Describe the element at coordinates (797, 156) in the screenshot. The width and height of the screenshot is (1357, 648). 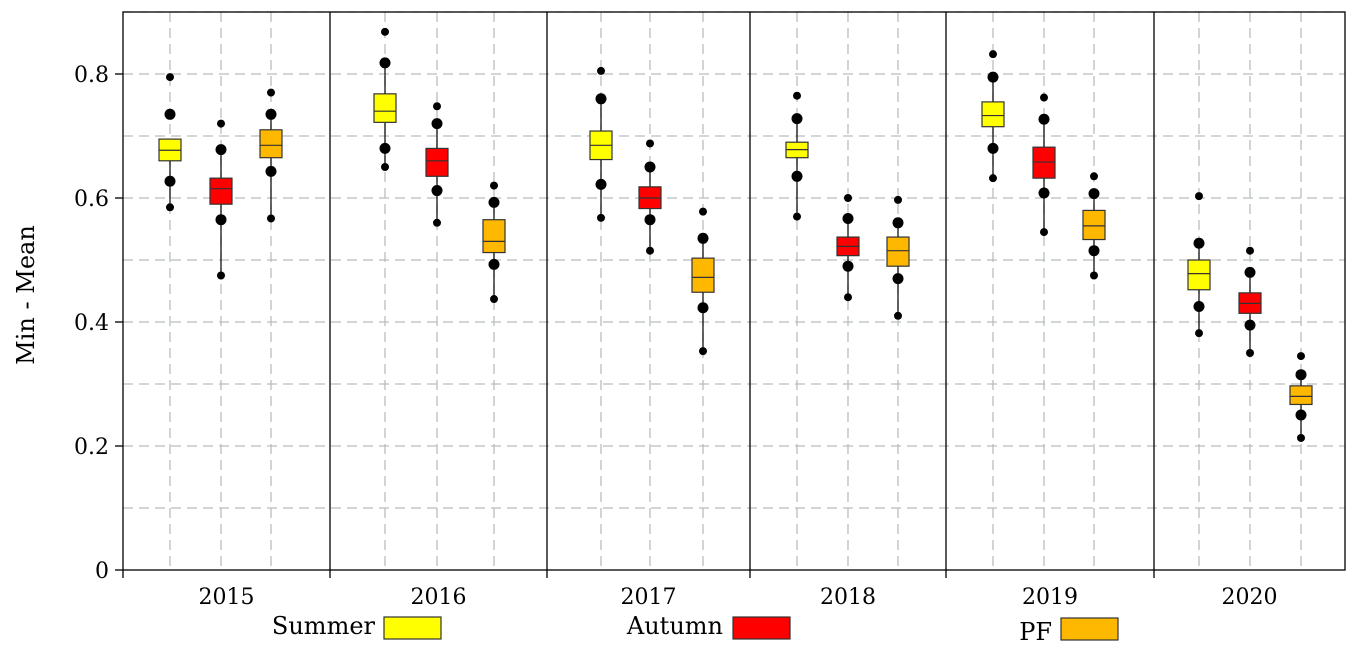
I see `box-summer-2018` at that location.